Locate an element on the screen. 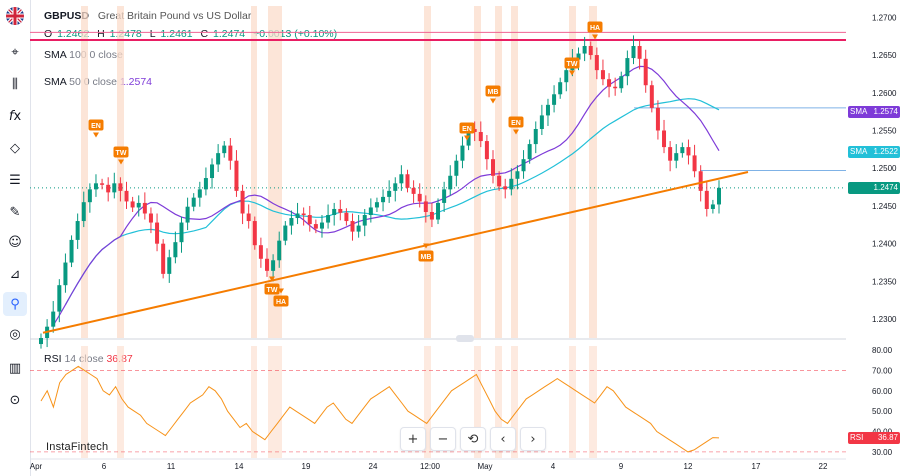 The width and height of the screenshot is (900, 476). price-badge-value: 1.2522 is located at coordinates (885, 151).